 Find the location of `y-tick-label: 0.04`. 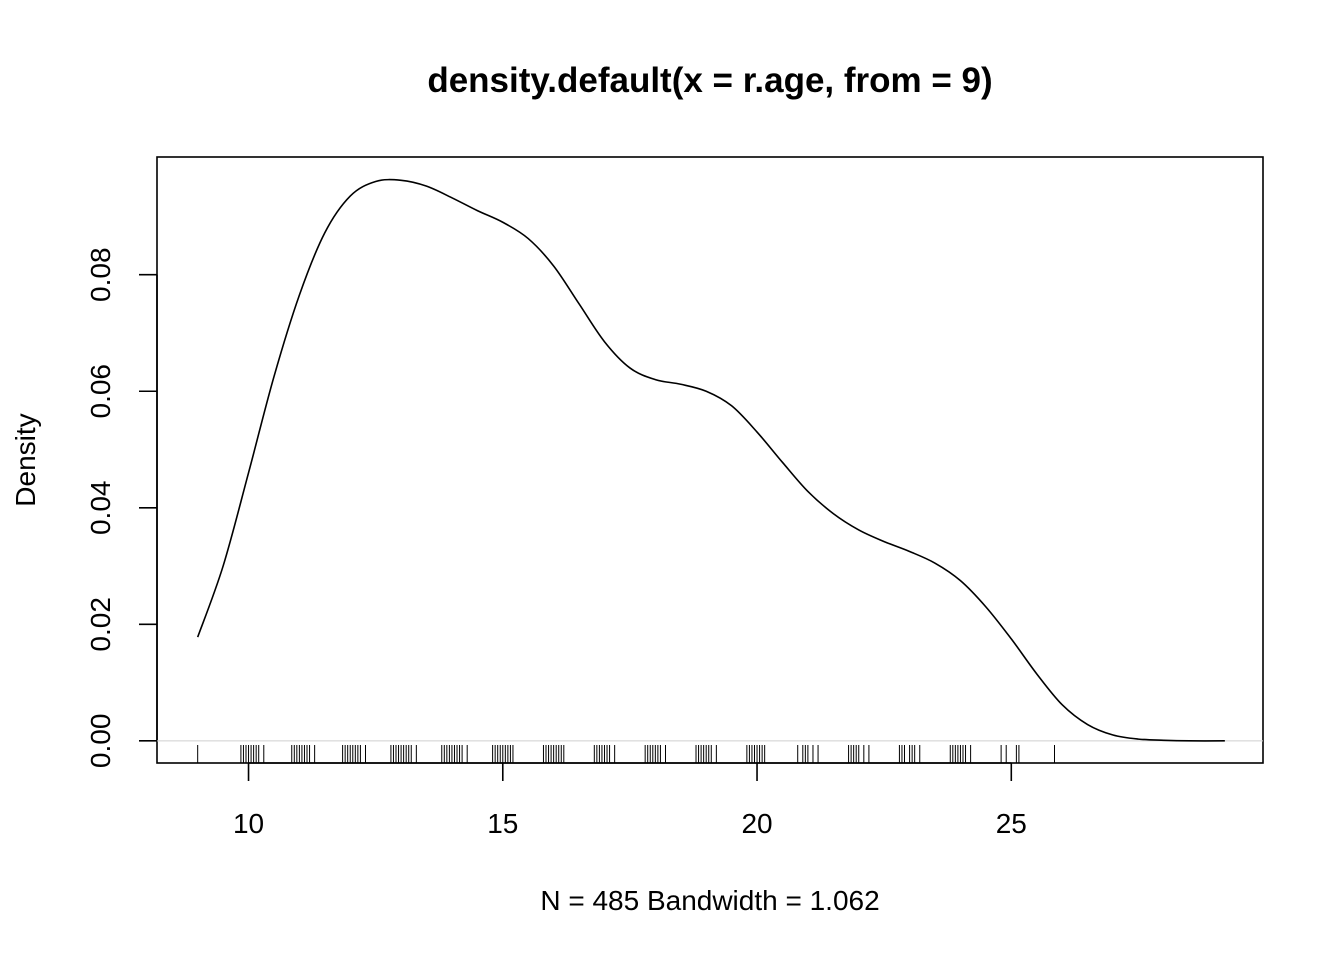

y-tick-label: 0.04 is located at coordinates (100, 508).